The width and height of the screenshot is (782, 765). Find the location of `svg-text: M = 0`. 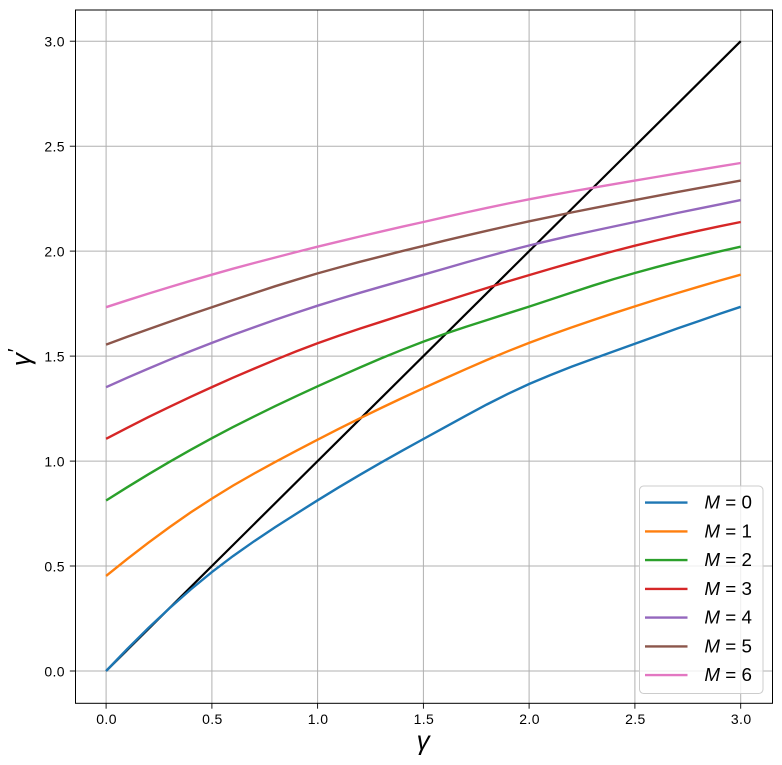

svg-text: M = 0 is located at coordinates (728, 502).